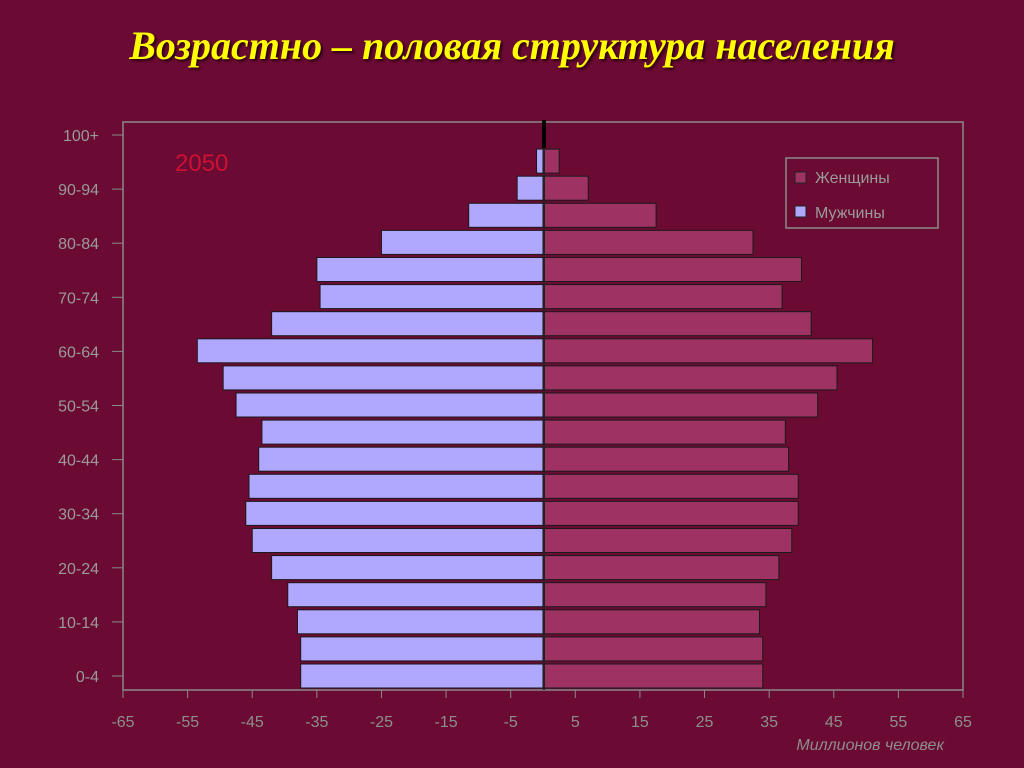  I want to click on legend: Женщины Мужчины, so click(862, 193).